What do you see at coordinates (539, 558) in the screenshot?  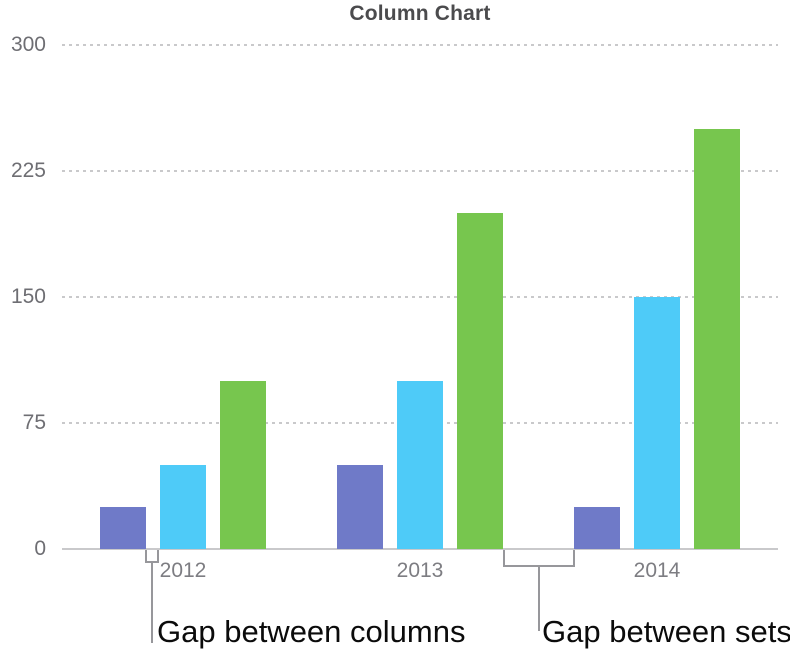 I see `gap-between-sets-bracket` at bounding box center [539, 558].